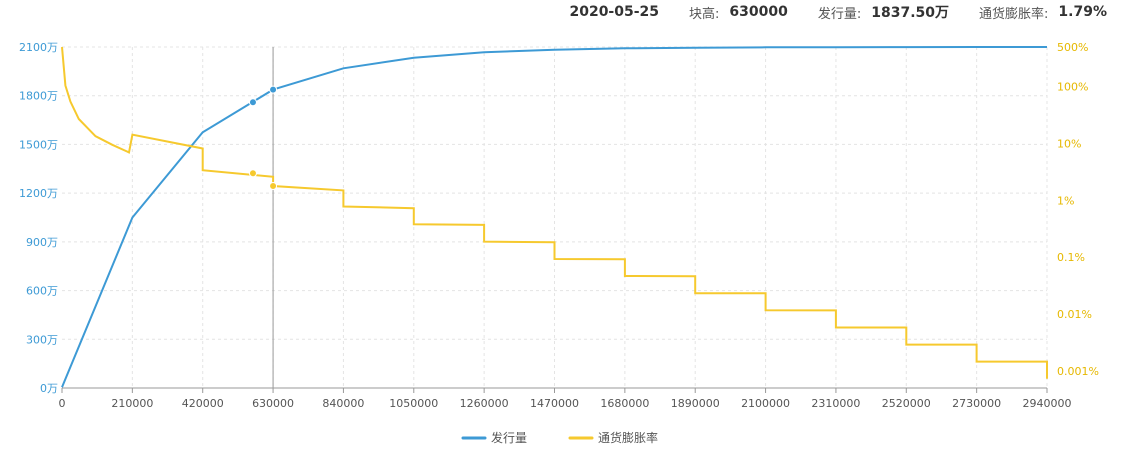  What do you see at coordinates (628, 437) in the screenshot?
I see `legend-label: 通货膨胀率` at bounding box center [628, 437].